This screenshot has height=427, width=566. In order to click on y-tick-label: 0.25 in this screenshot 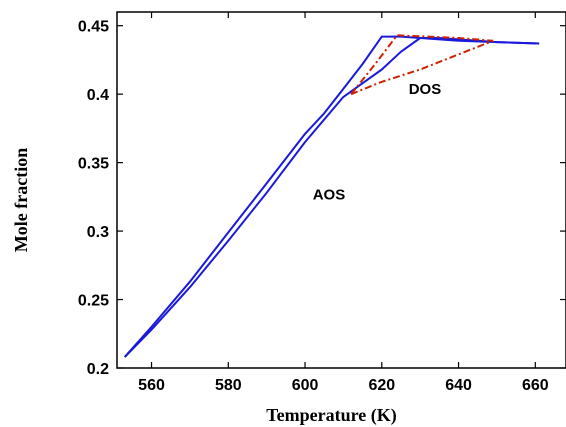, I will do `click(93, 301)`.